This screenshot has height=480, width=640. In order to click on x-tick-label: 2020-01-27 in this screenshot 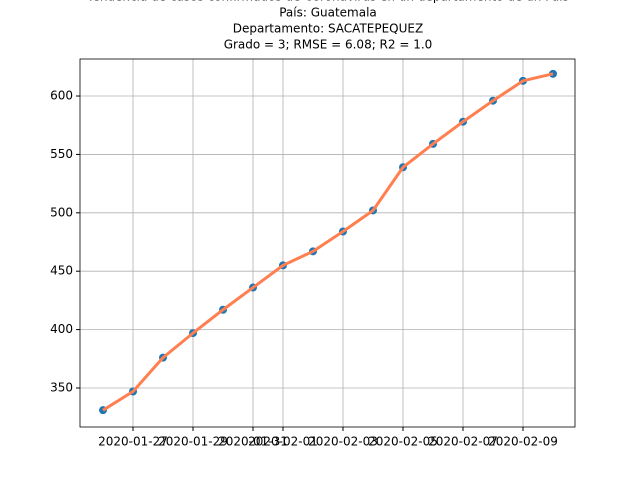, I will do `click(133, 442)`.